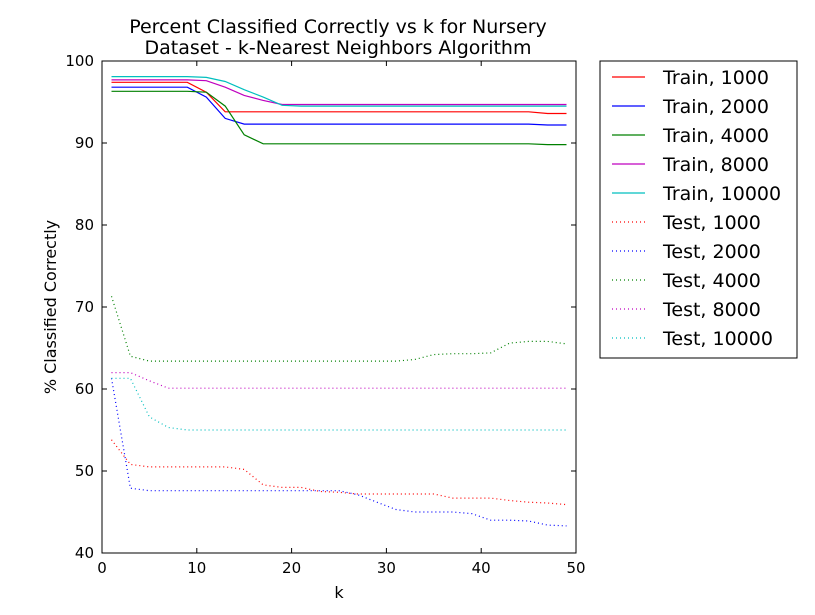 The image size is (815, 615). Describe the element at coordinates (291, 568) in the screenshot. I see `x-tick-label: 20` at that location.